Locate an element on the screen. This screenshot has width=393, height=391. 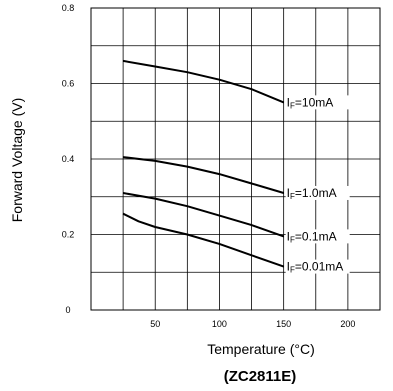
y-tick-label: 0.6 is located at coordinates (68, 84).